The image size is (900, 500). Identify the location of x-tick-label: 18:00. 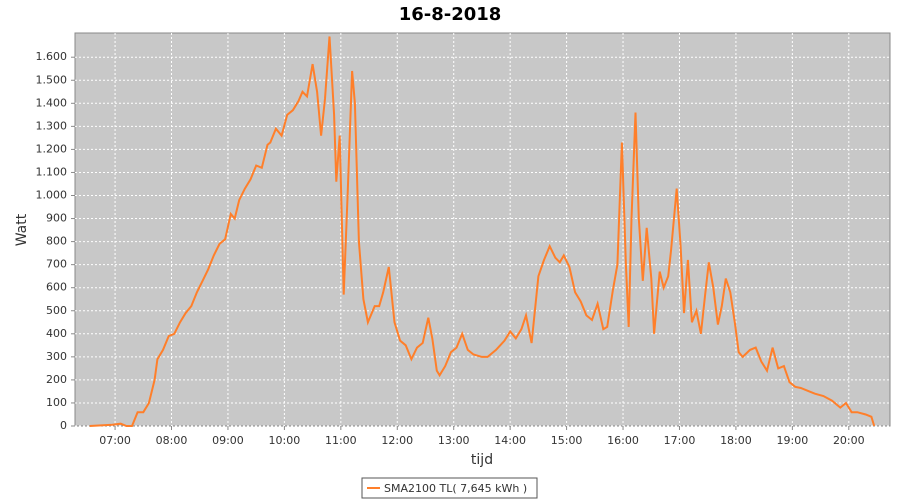
(736, 440).